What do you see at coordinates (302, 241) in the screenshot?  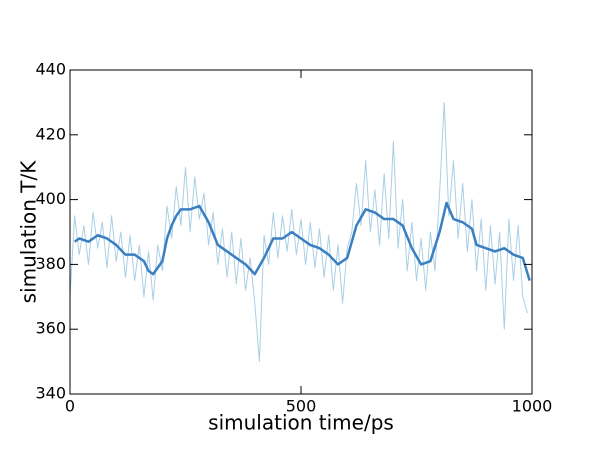 I see `data-line` at bounding box center [302, 241].